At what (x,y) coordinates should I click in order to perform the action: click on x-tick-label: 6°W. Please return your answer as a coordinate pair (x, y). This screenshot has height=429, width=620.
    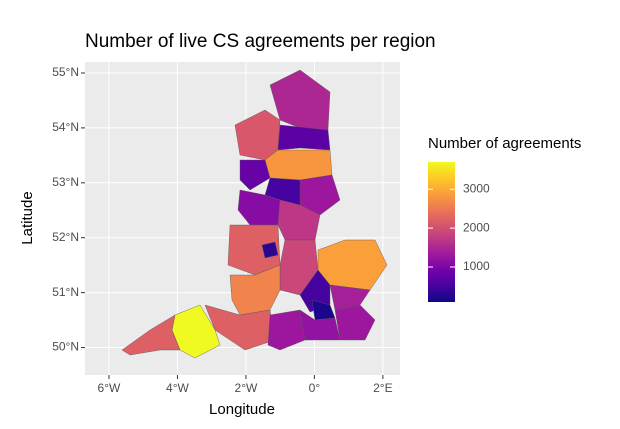
    Looking at the image, I should click on (109, 388).